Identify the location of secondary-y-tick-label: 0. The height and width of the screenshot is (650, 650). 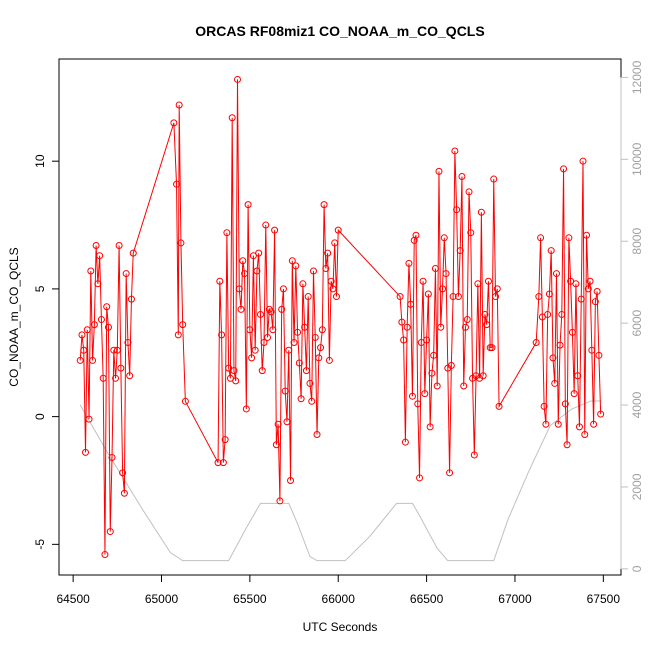
(637, 568).